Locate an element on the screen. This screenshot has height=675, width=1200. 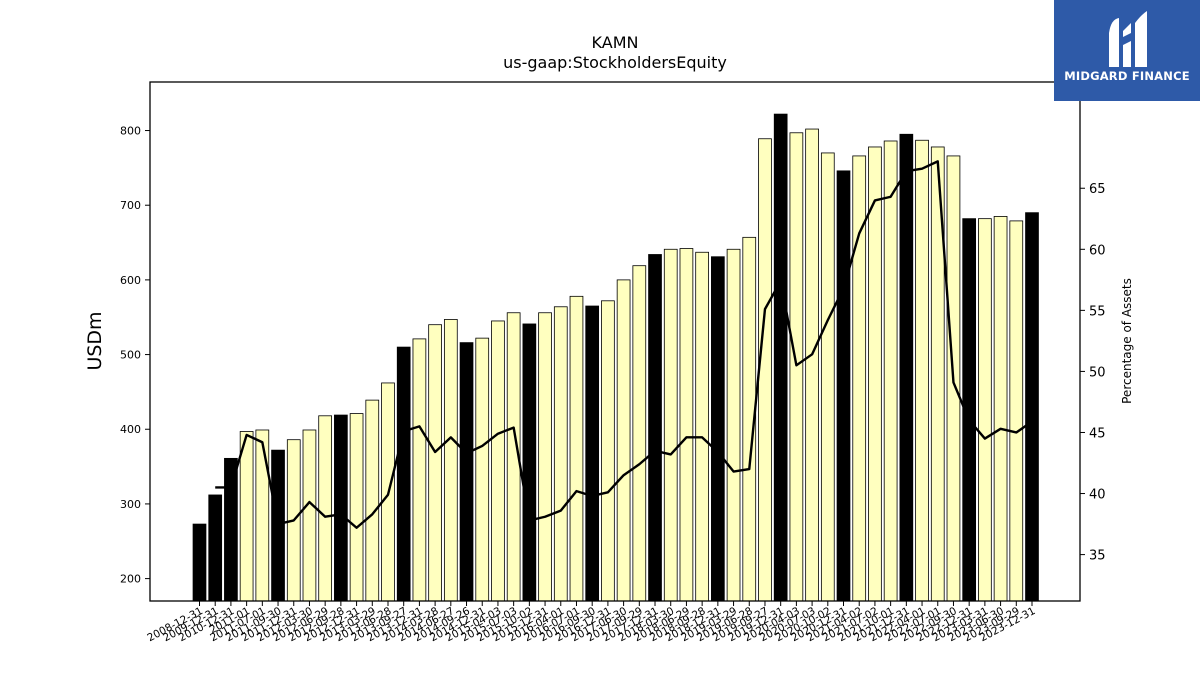
y2-tick-label: 40 is located at coordinates (1097, 495).